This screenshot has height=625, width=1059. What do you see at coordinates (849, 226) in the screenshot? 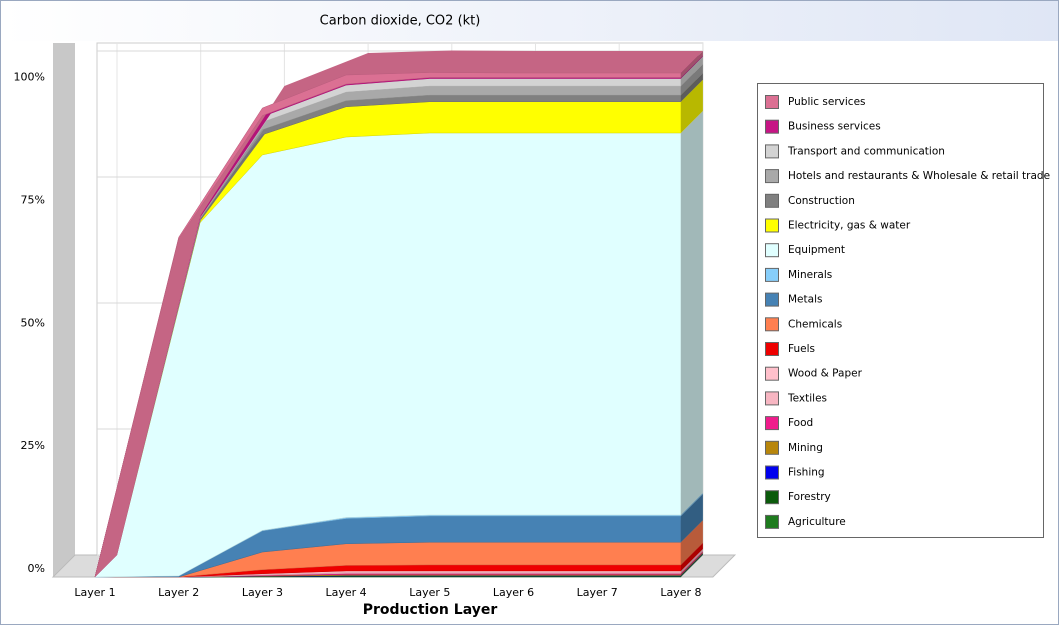
I see `legend-label: Electricity, gas & water` at bounding box center [849, 226].